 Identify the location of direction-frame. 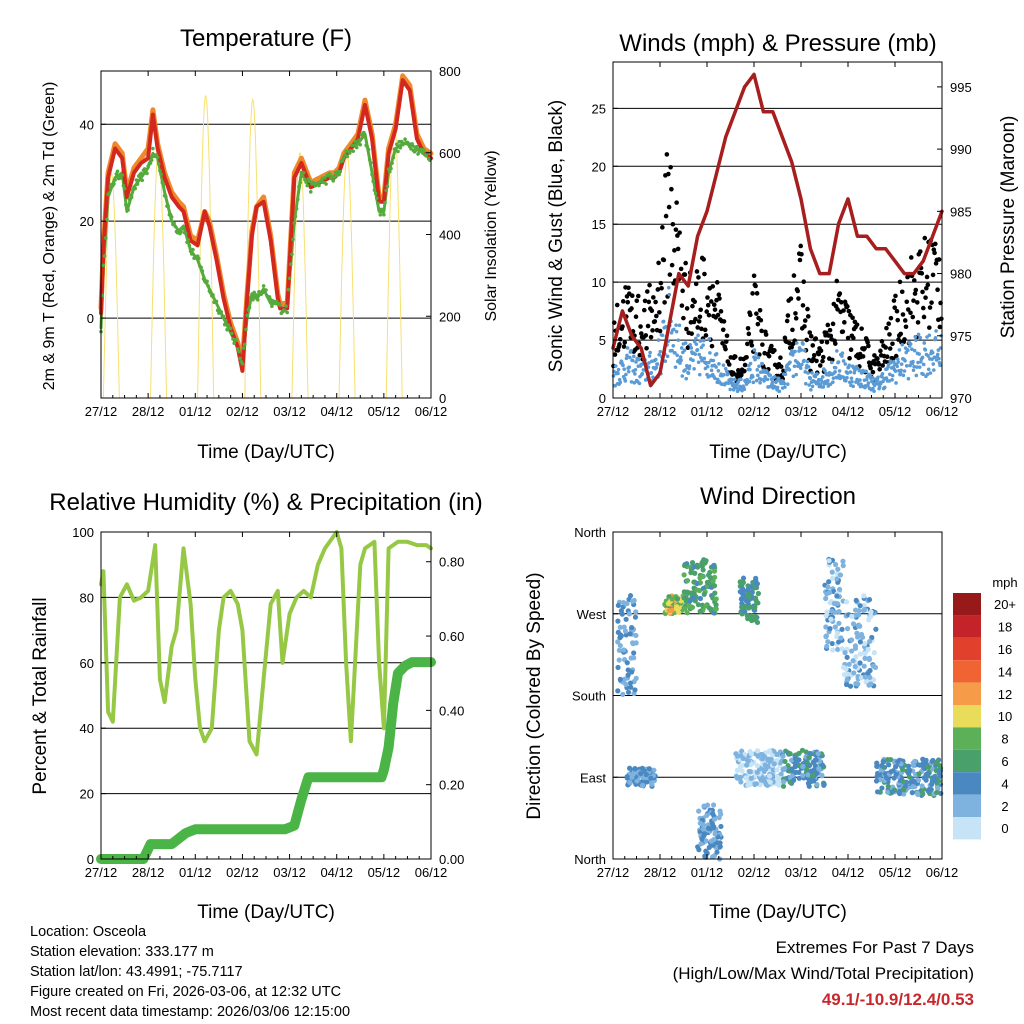
(777, 695).